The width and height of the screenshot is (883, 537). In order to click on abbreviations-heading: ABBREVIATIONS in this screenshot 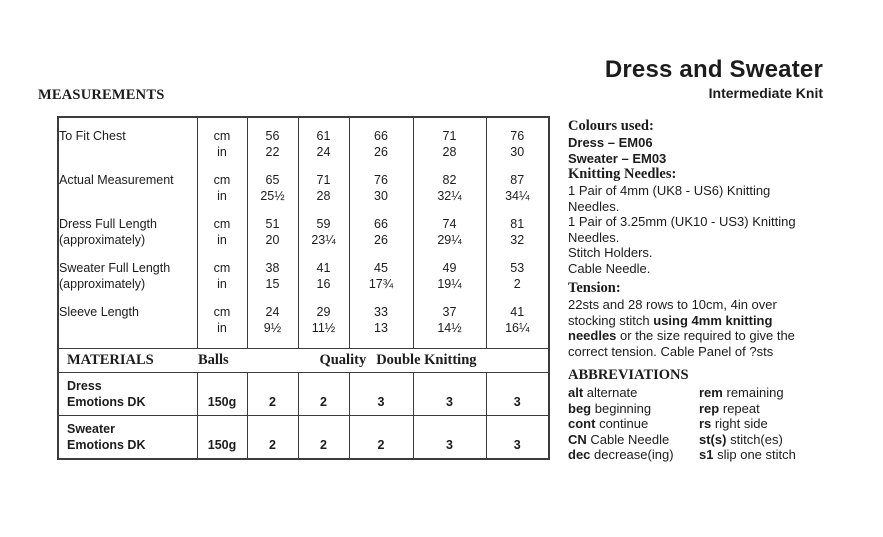, I will do `click(628, 375)`.